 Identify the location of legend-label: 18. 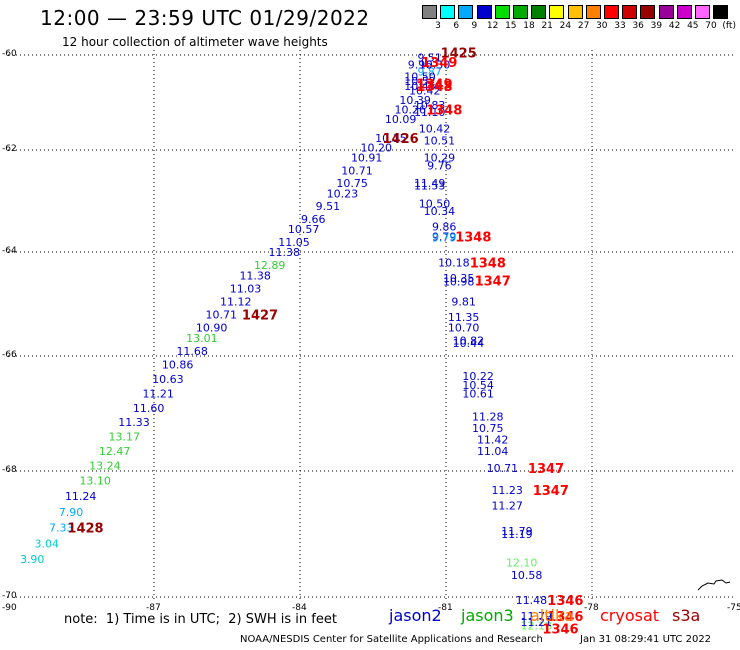
(529, 26).